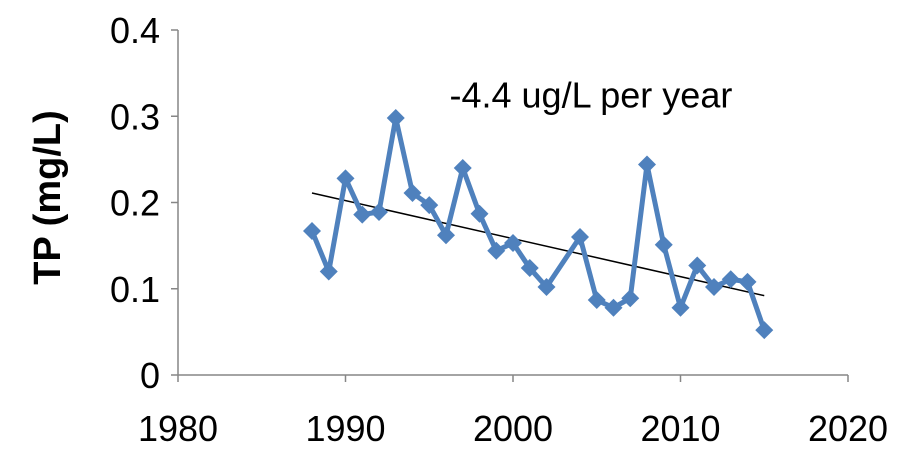 Image resolution: width=901 pixels, height=455 pixels. Describe the element at coordinates (345, 428) in the screenshot. I see `x-tick-label: 1990` at that location.